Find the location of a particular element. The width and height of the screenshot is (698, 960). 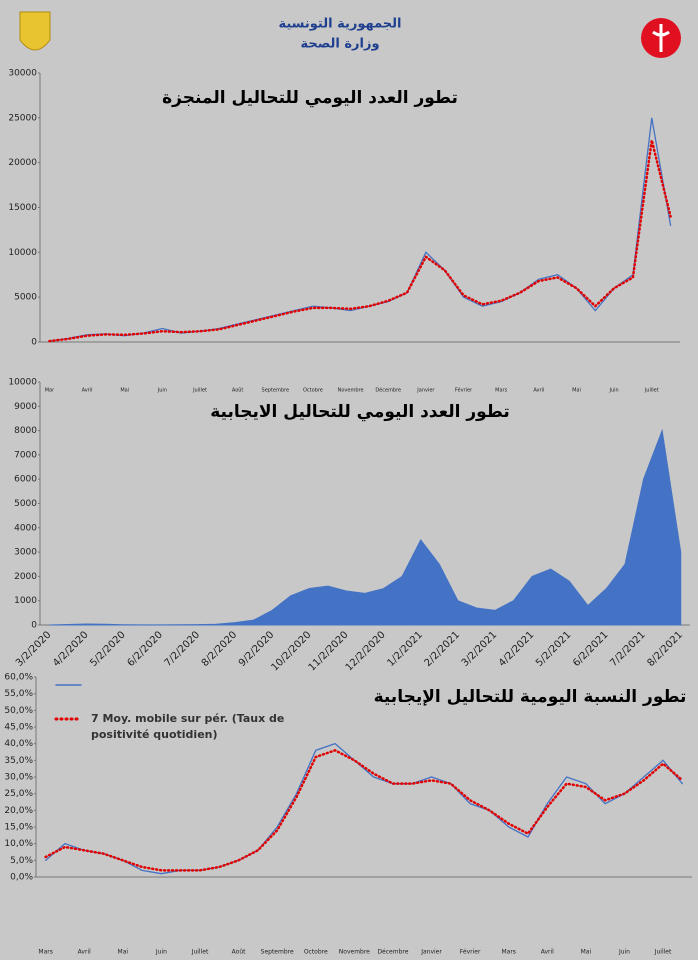

x-tick-label: 6/2/2021 is located at coordinates (591, 649).